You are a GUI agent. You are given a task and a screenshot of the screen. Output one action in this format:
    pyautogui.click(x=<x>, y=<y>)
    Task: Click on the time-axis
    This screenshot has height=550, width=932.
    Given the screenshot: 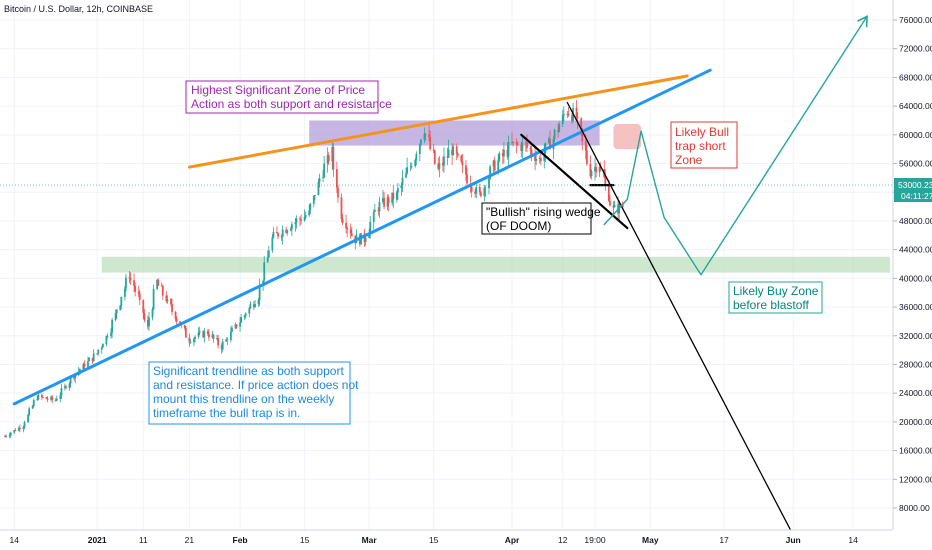 What is the action you would take?
    pyautogui.click(x=466, y=540)
    